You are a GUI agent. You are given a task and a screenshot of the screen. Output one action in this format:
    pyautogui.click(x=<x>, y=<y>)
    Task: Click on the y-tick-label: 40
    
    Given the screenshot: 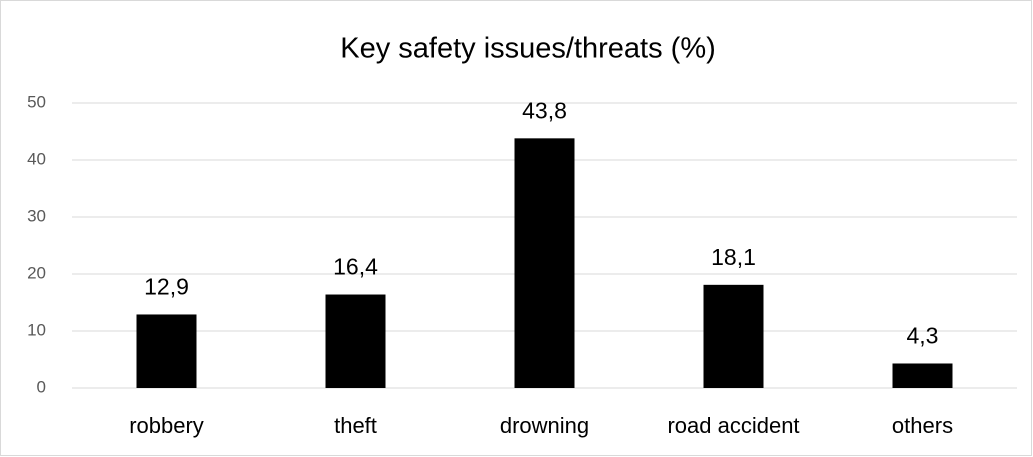 What is the action you would take?
    pyautogui.click(x=36, y=158)
    